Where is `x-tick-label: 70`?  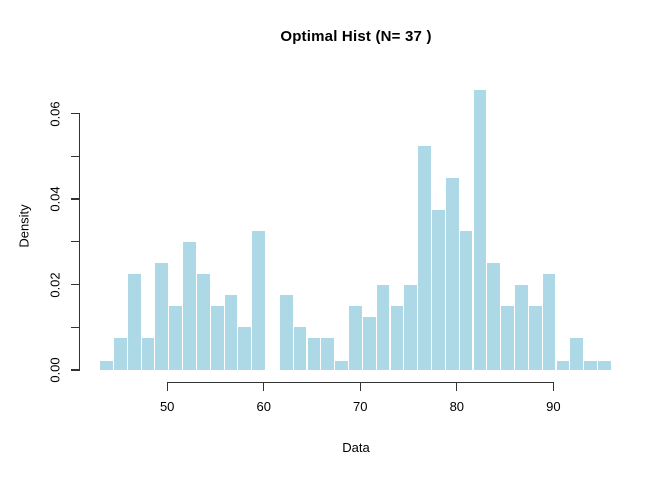
x-tick-label: 70 is located at coordinates (360, 406).